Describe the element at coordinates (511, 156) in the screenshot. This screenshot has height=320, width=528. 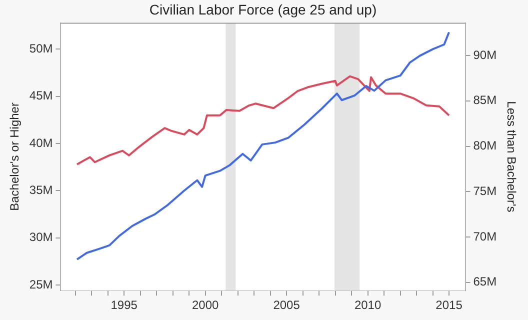
I see `y2-axis-title: Less than Bachelor's` at that location.